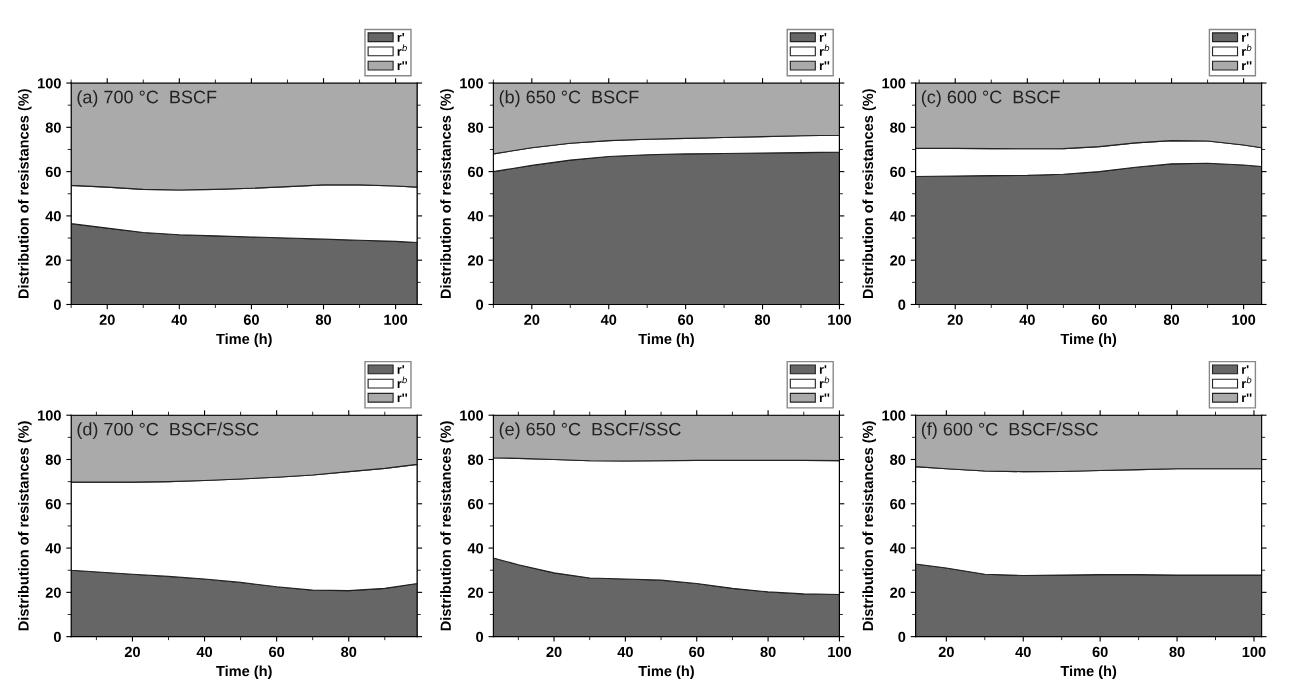  Describe the element at coordinates (1009, 431) in the screenshot. I see `annotation: (f) 600 °C BSCF/SSC` at that location.